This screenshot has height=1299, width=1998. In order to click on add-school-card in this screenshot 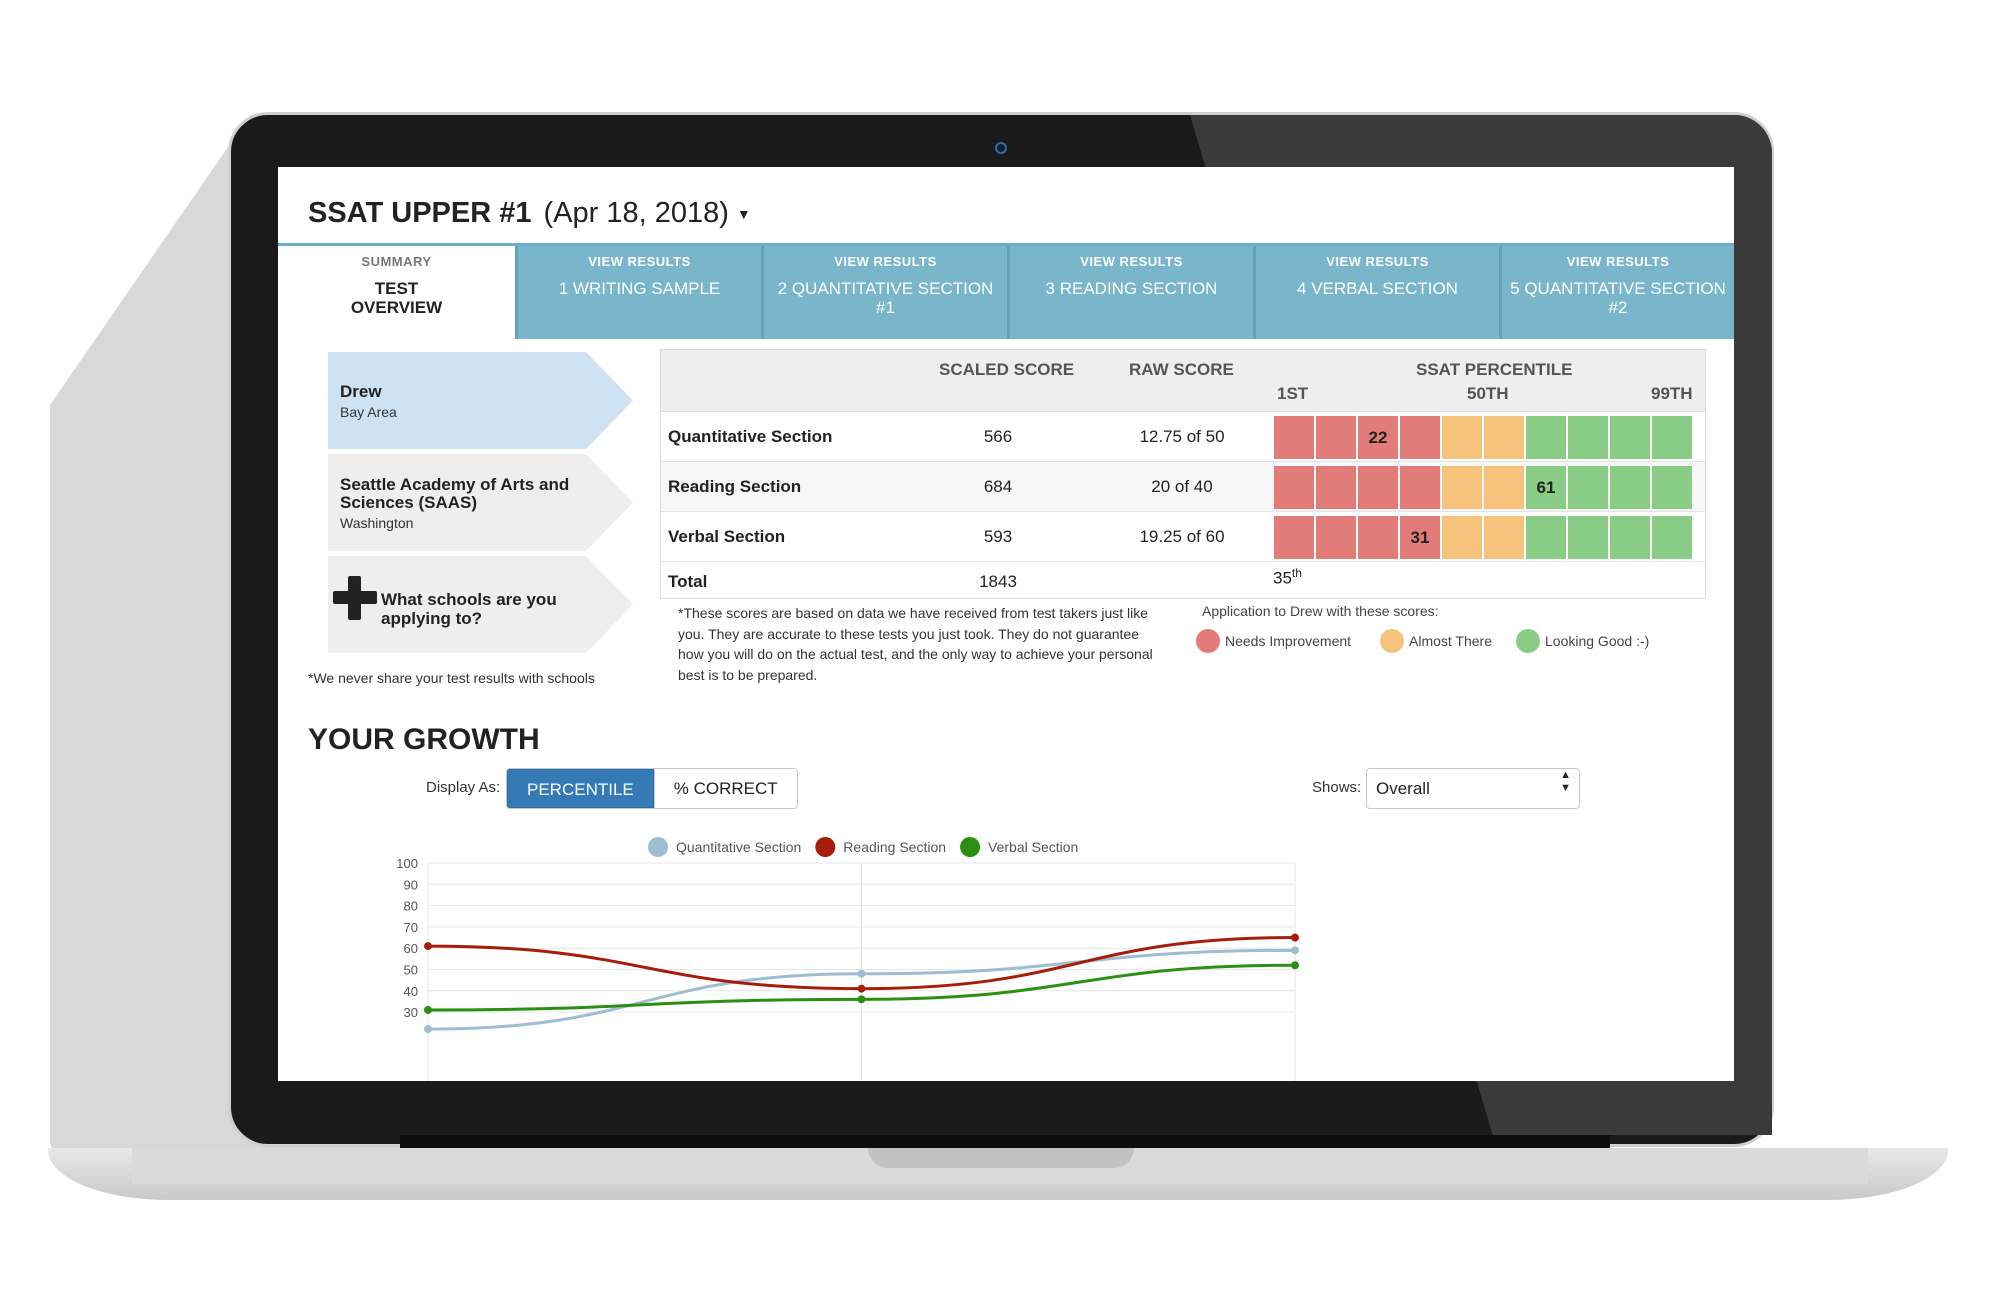, I will do `click(480, 604)`.